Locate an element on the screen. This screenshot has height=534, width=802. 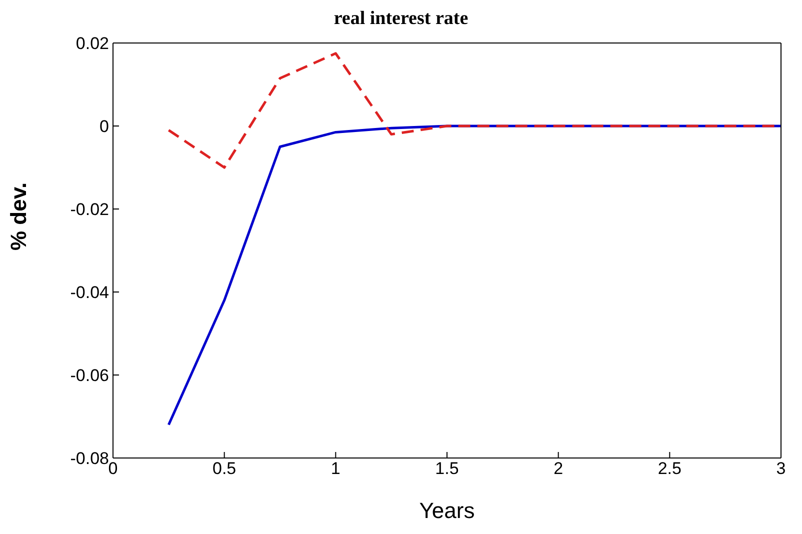
y-axis-title: % dev. is located at coordinates (18, 216).